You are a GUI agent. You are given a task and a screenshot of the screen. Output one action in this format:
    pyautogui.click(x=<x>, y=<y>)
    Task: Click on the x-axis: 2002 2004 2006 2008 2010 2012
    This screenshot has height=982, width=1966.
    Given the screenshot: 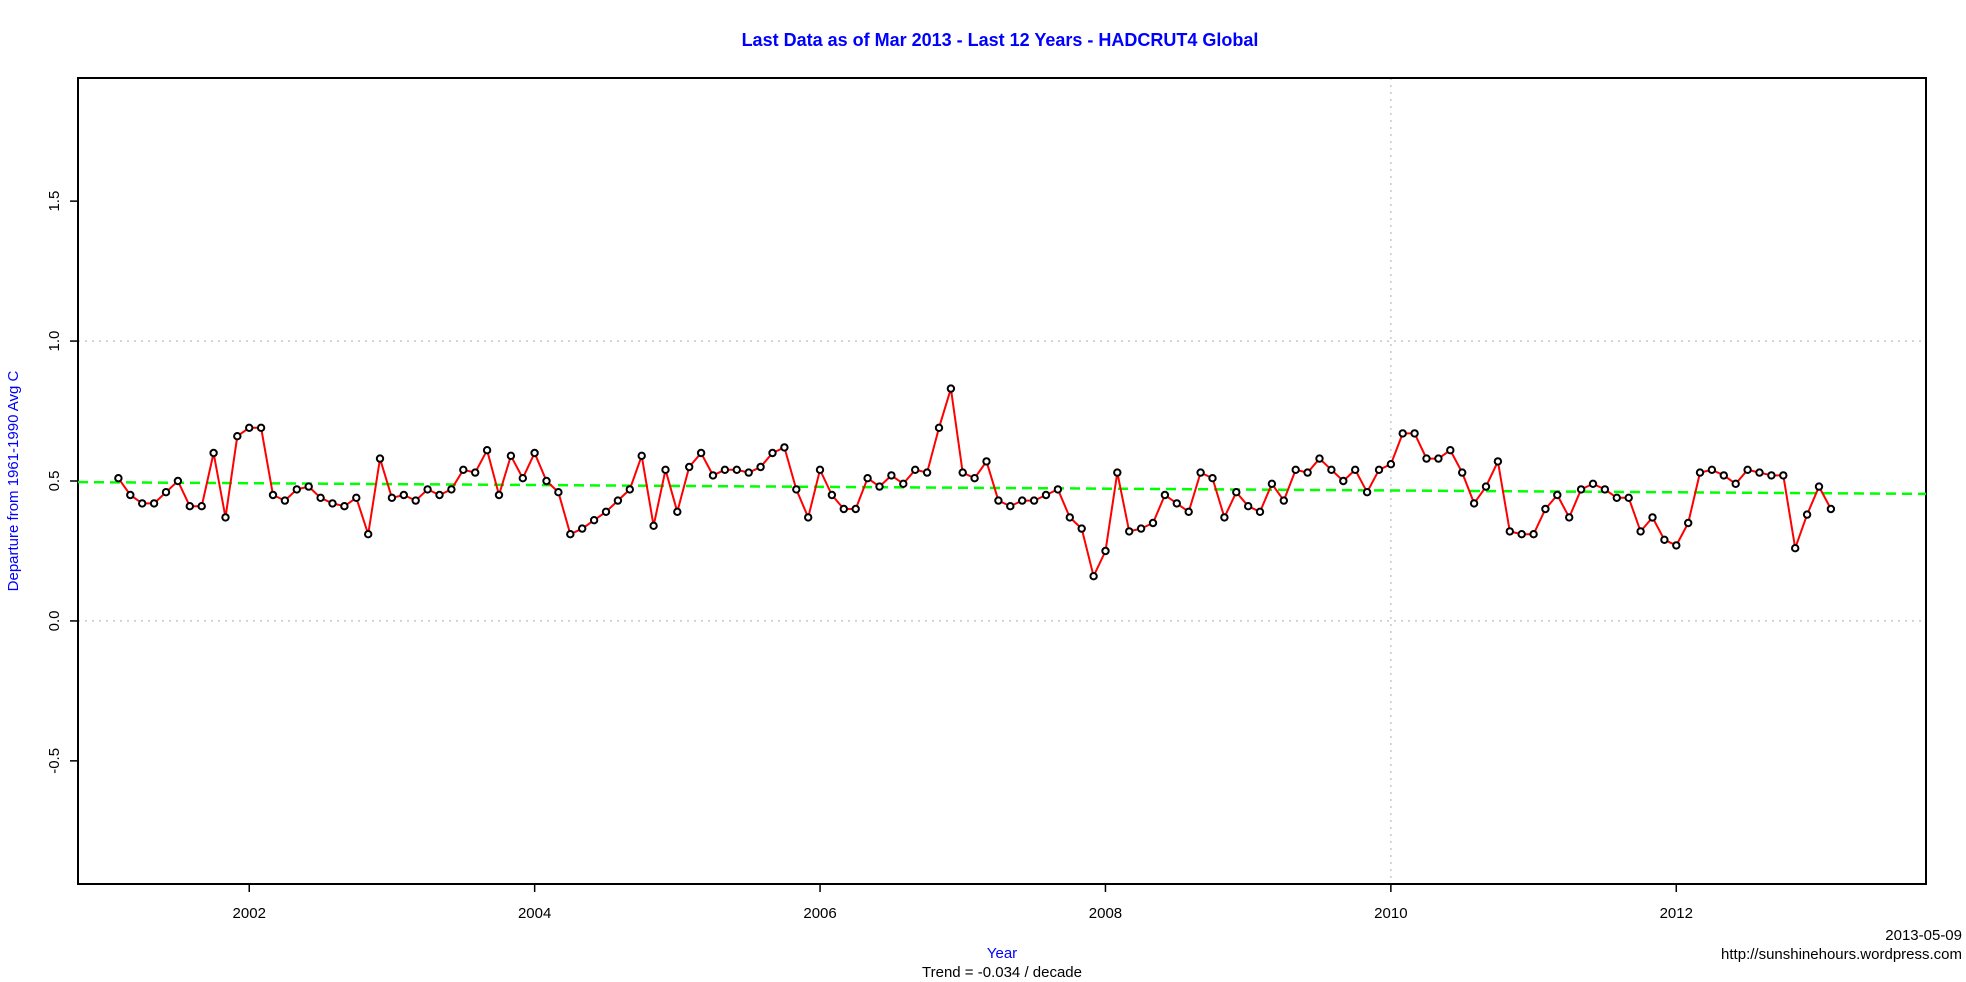 What is the action you would take?
    pyautogui.click(x=963, y=903)
    